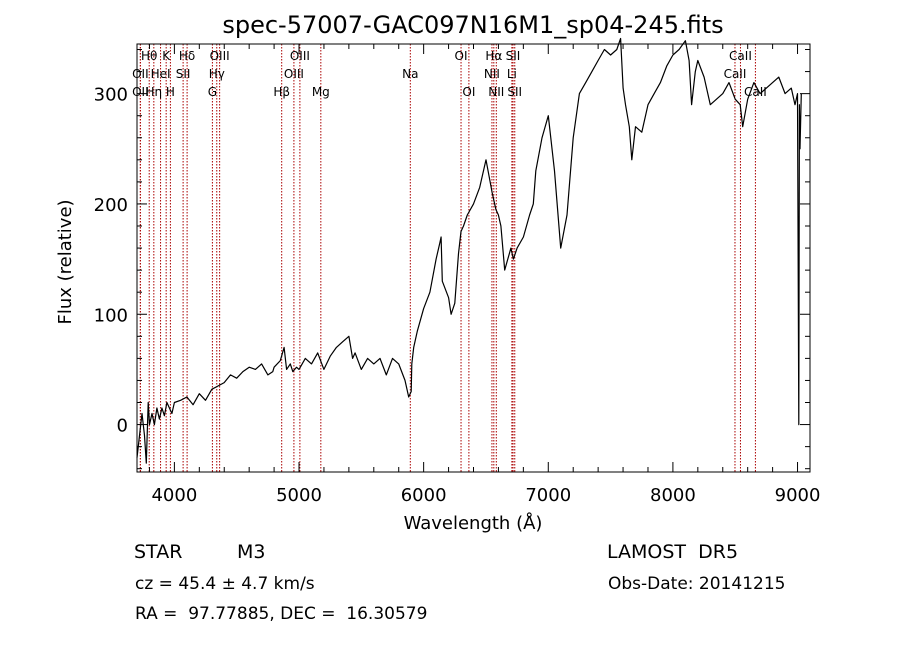 Image resolution: width=900 pixels, height=649 pixels. What do you see at coordinates (410, 74) in the screenshot?
I see `line-label: Na` at bounding box center [410, 74].